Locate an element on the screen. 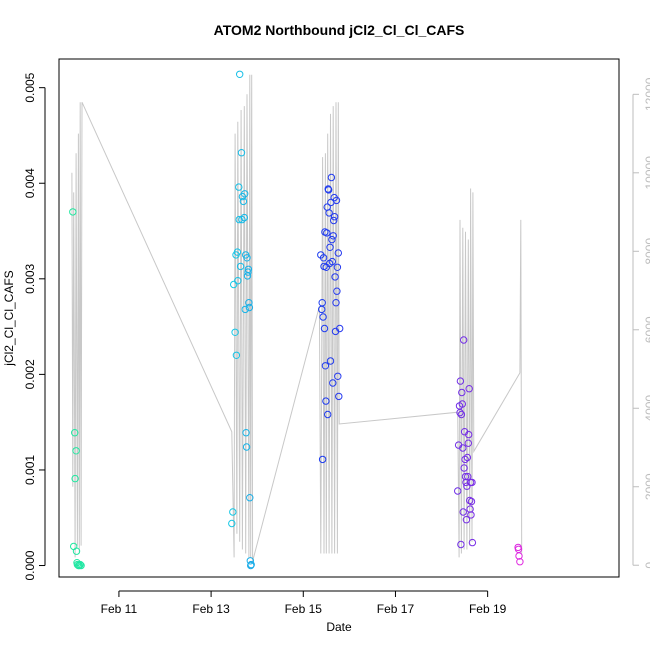 This screenshot has height=650, width=650. secondary-tick-label: 4000 is located at coordinates (646, 408).